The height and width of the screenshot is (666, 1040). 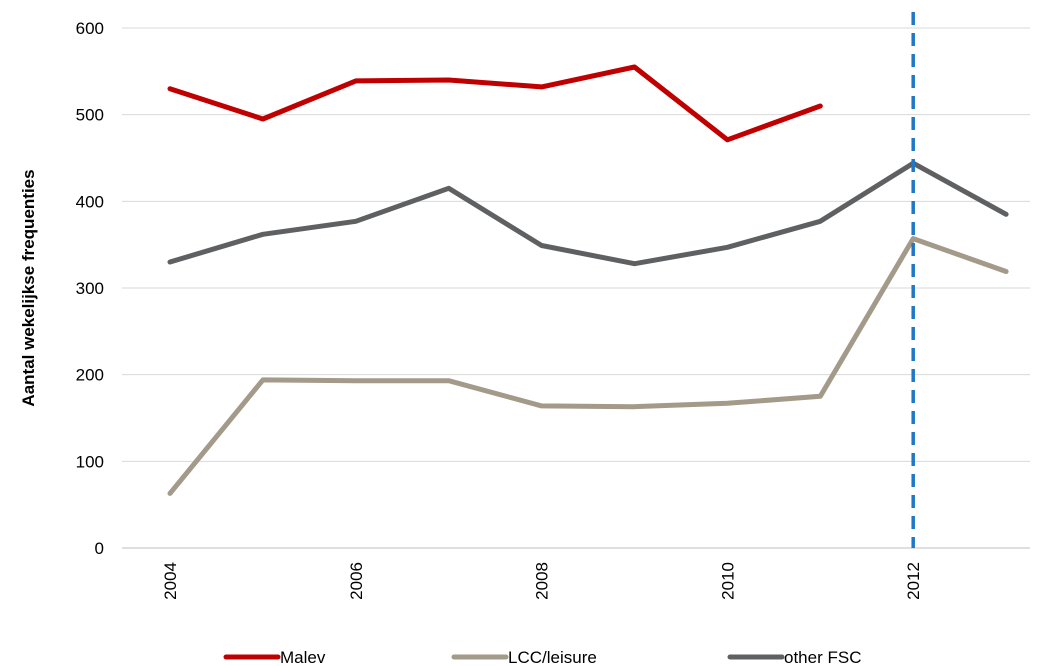 What do you see at coordinates (90, 115) in the screenshot?
I see `y-tick-label: 500` at bounding box center [90, 115].